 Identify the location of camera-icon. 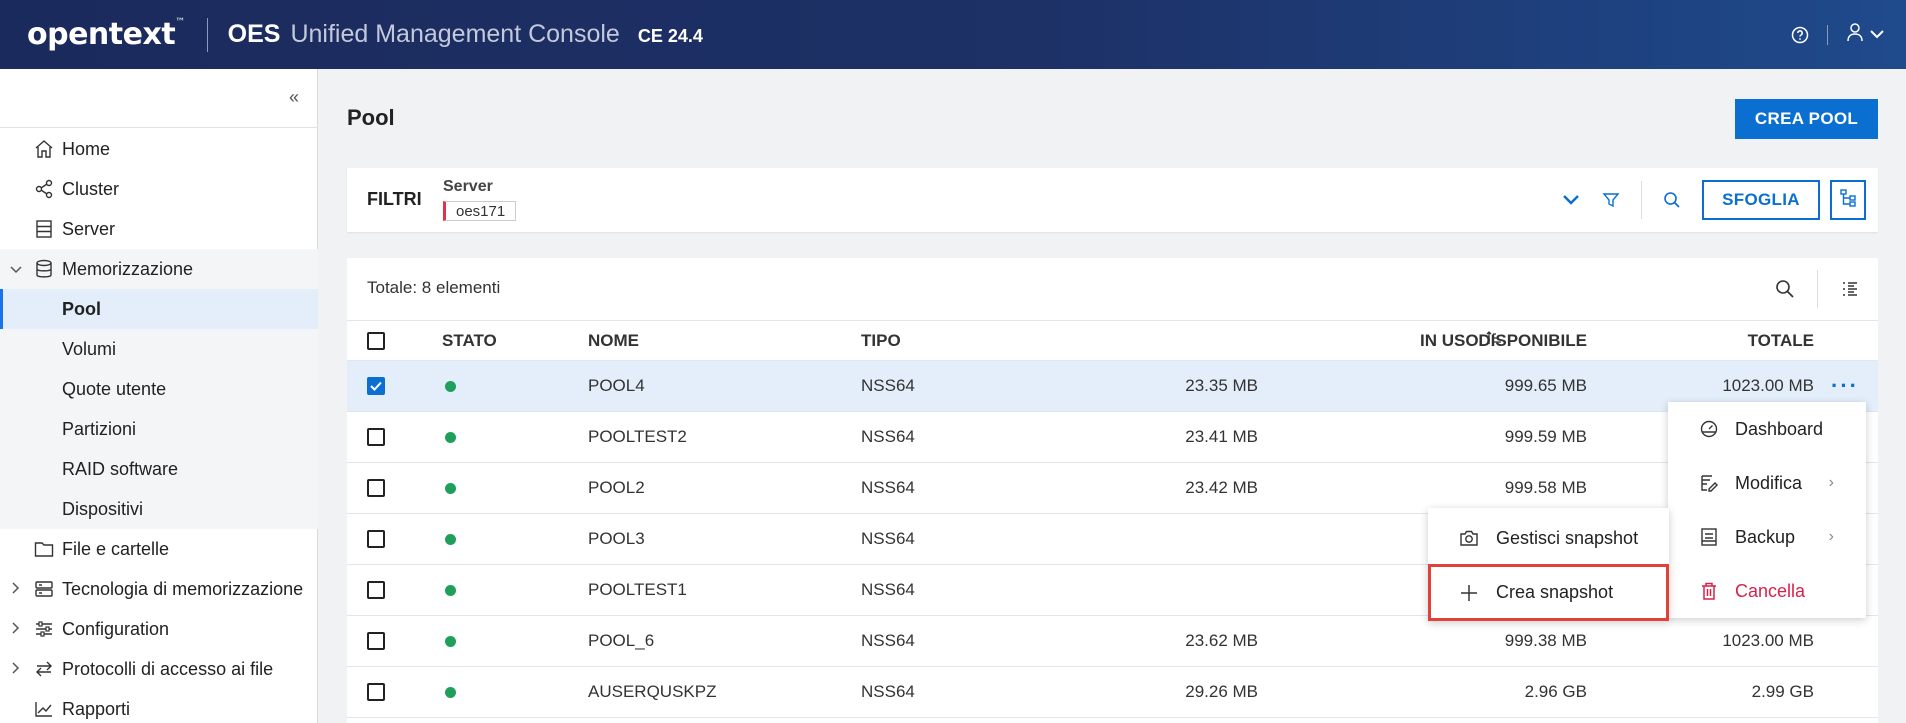
(1469, 538).